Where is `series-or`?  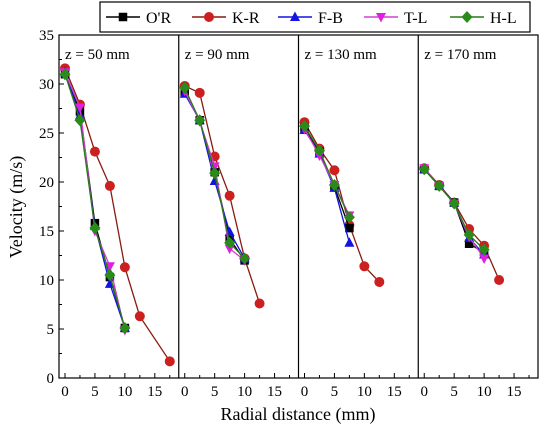
series-or is located at coordinates (95, 201).